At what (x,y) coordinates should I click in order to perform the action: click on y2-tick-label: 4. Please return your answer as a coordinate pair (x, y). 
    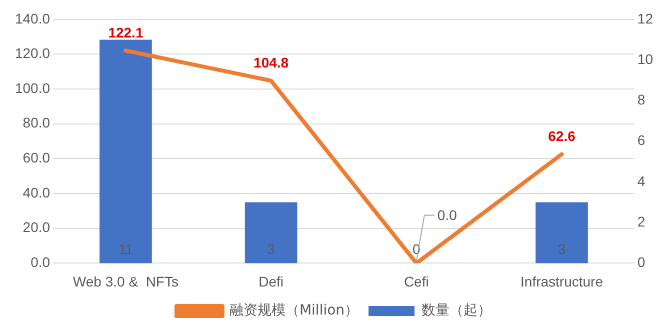
    Looking at the image, I should click on (641, 180).